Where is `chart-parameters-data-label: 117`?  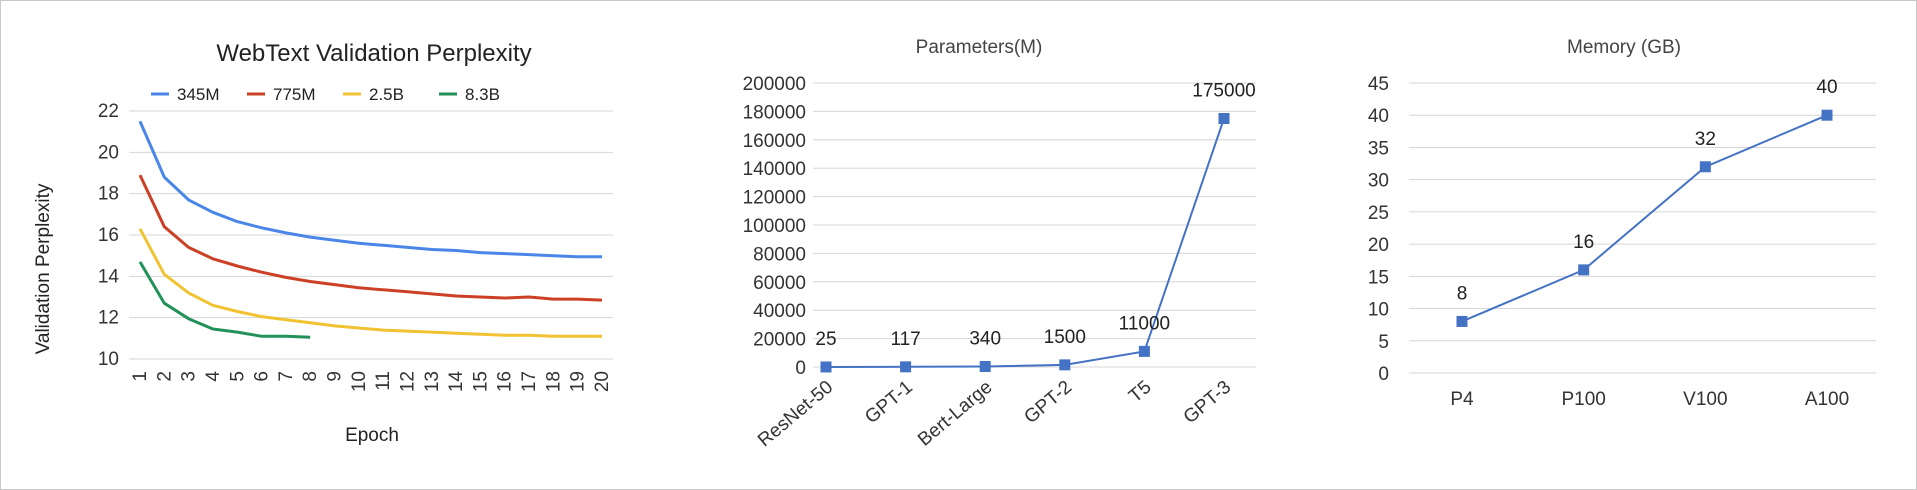 chart-parameters-data-label: 117 is located at coordinates (905, 339).